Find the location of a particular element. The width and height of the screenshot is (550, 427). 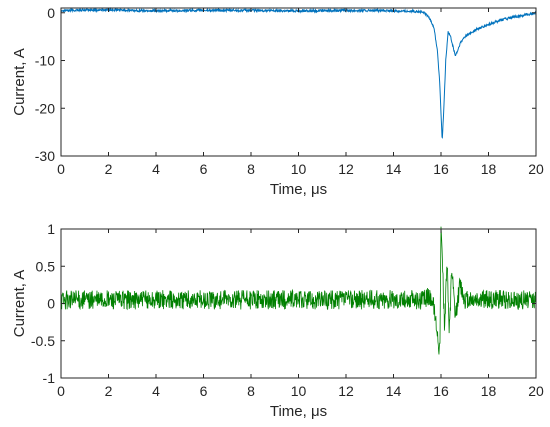

y-tick-label: 1 is located at coordinates (51, 229).